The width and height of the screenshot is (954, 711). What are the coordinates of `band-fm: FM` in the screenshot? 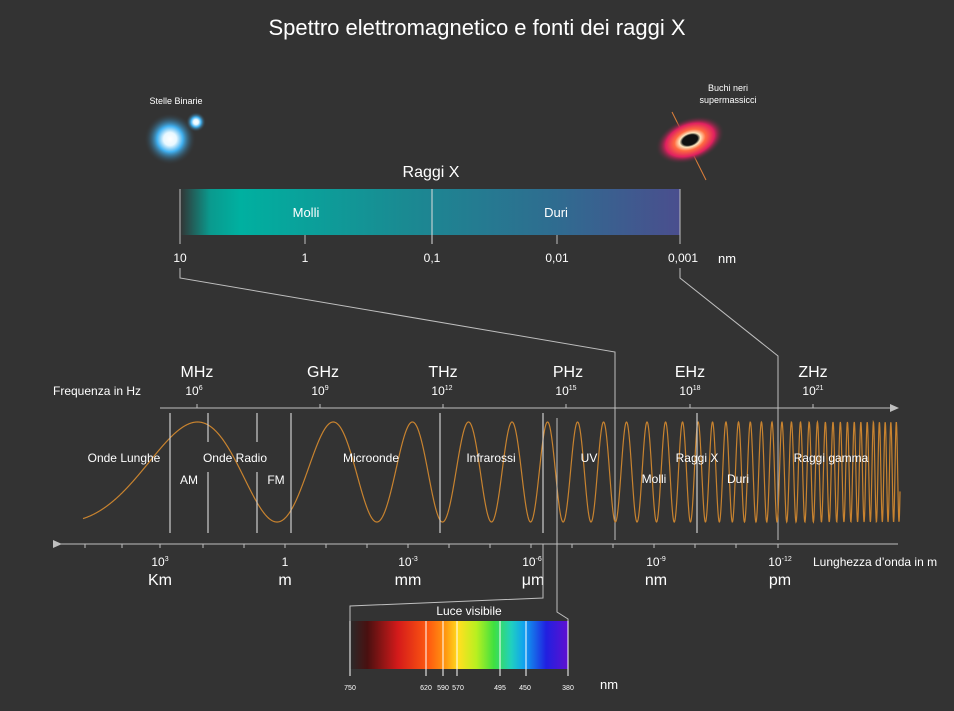 It's located at (275, 480).